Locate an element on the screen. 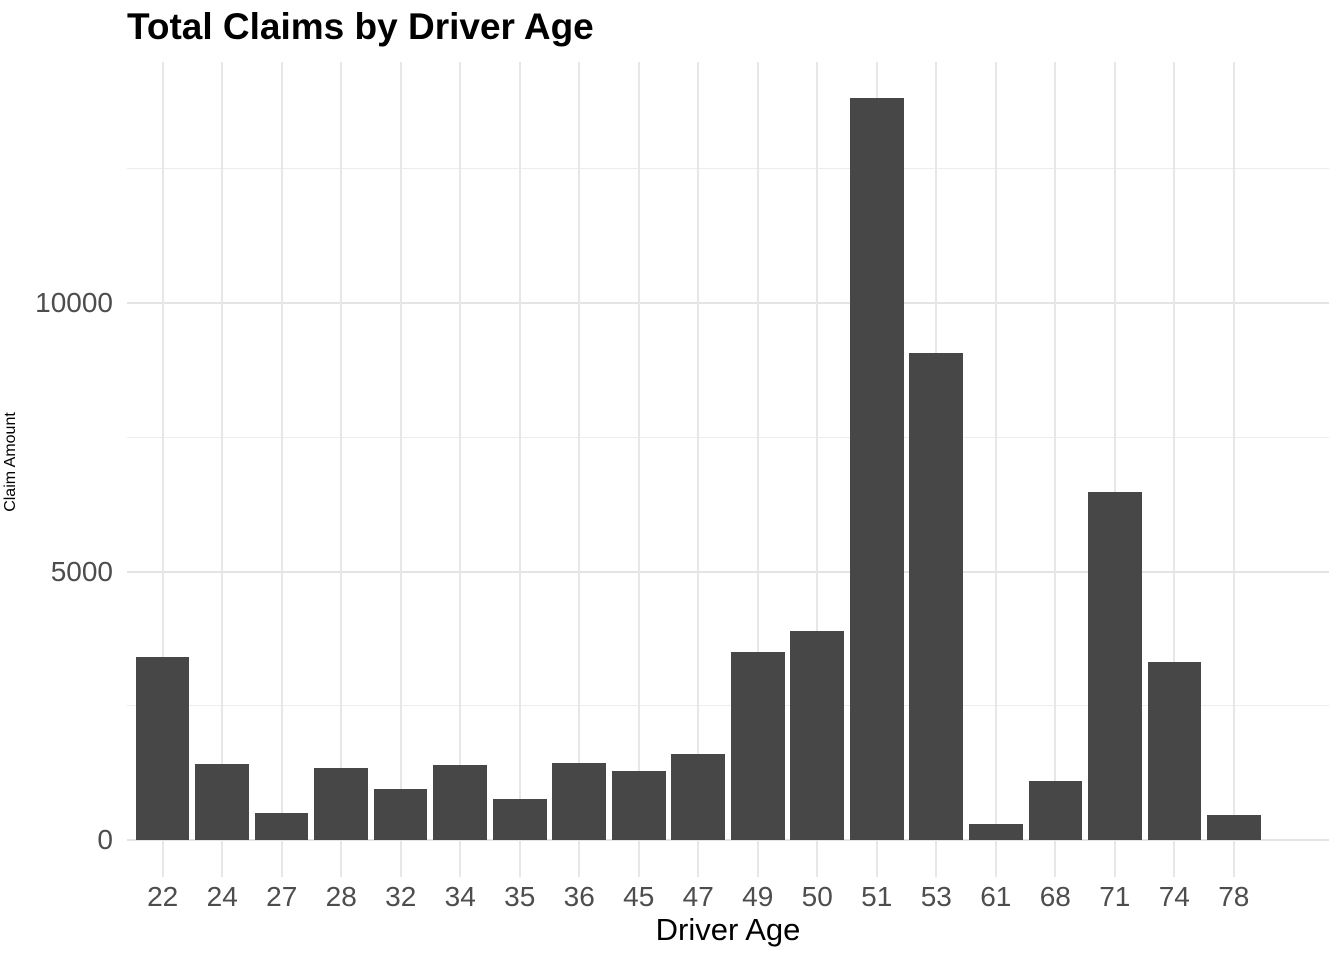 Image resolution: width=1344 pixels, height=960 pixels. x-axis-title: Driver Age is located at coordinates (728, 929).